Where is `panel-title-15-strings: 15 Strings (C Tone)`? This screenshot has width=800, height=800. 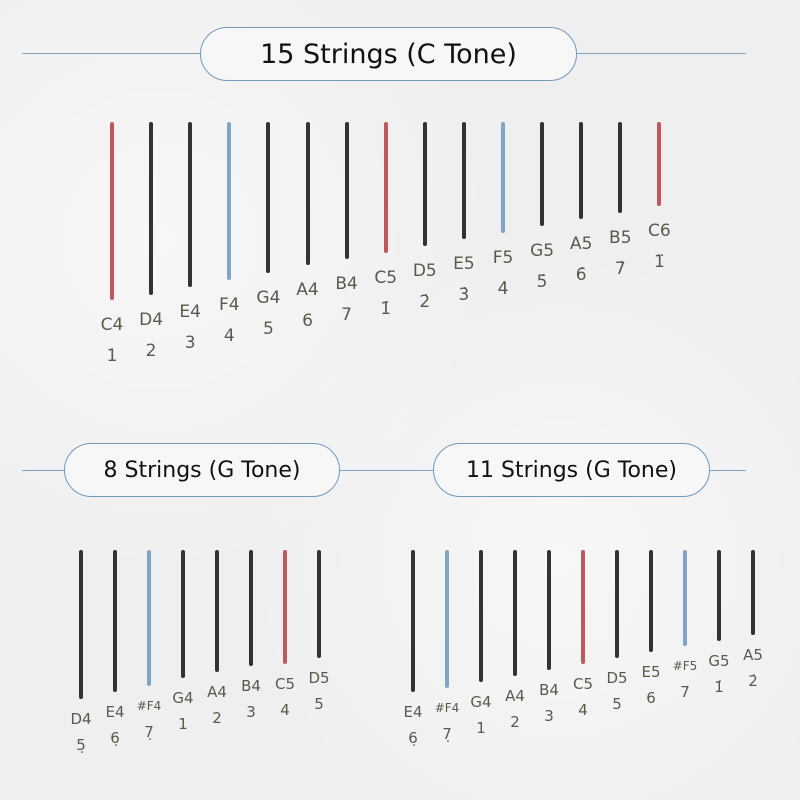
panel-title-15-strings: 15 Strings (C Tone) is located at coordinates (388, 54).